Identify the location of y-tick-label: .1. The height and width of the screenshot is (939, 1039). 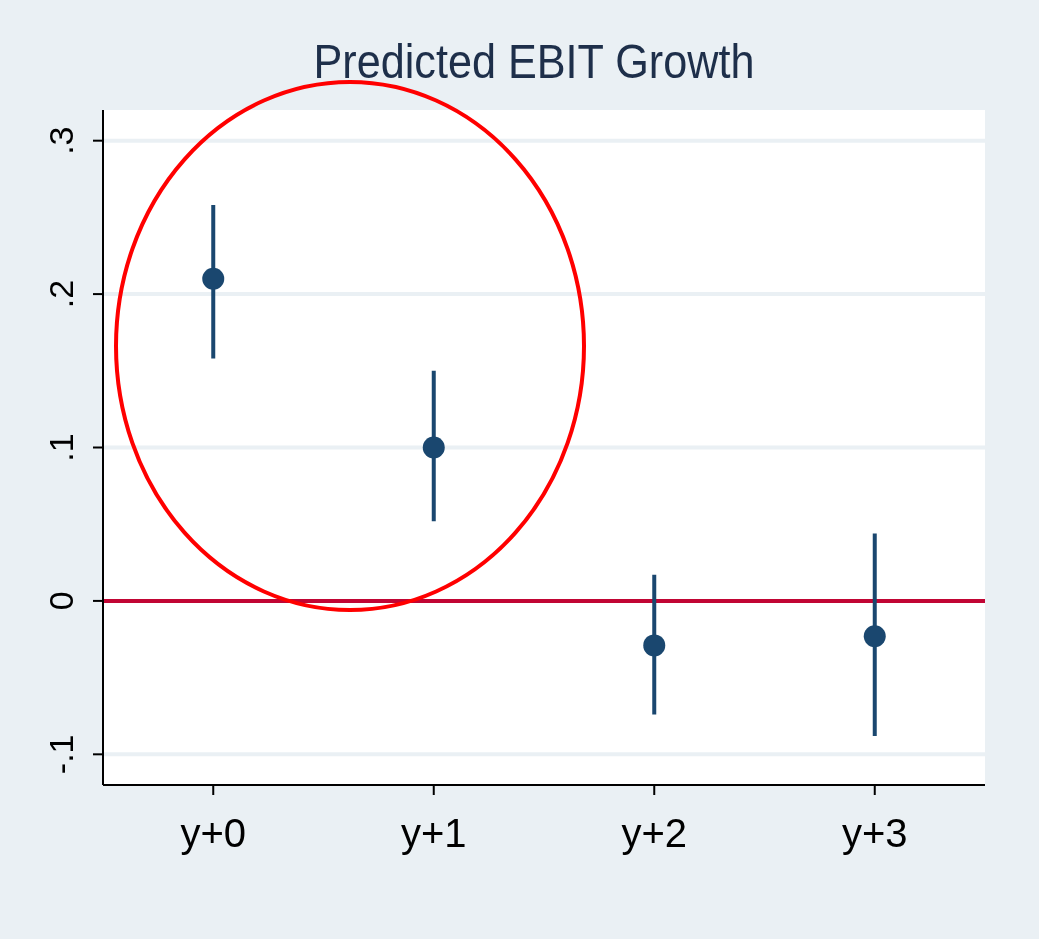
(61, 447).